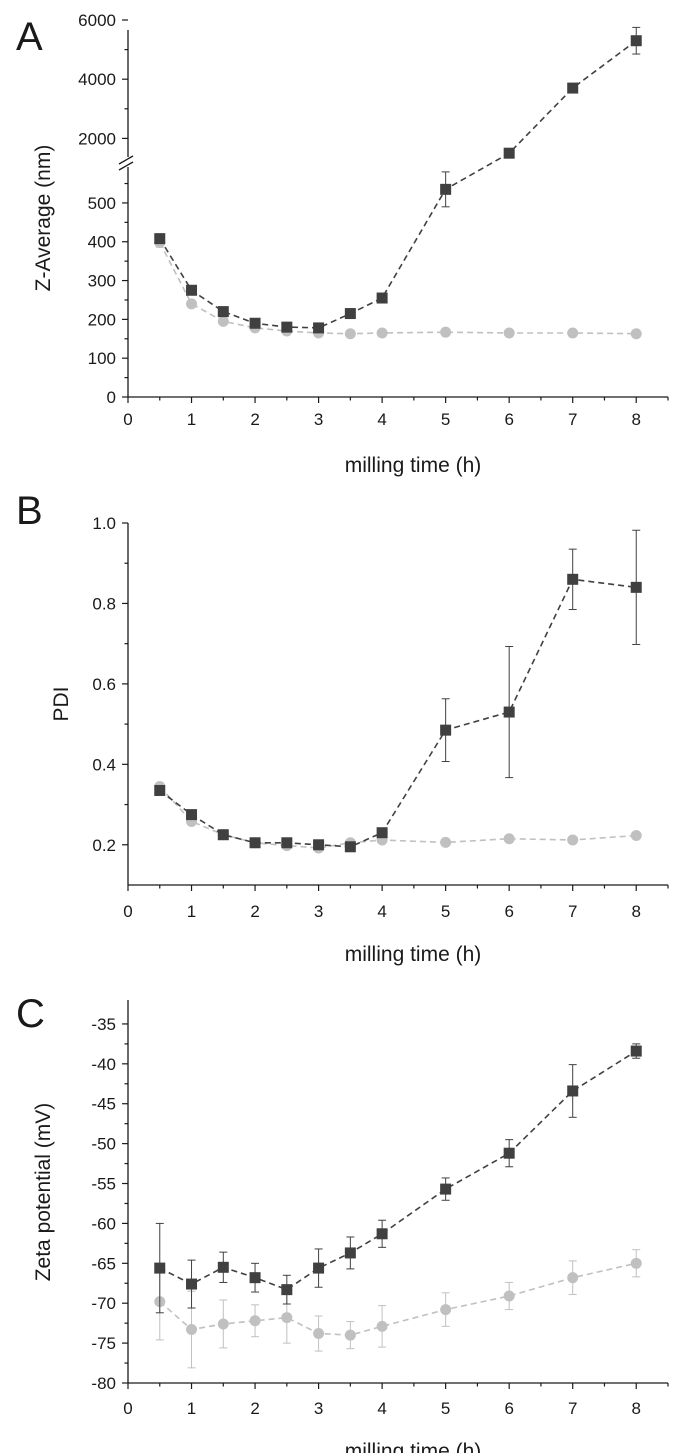 This screenshot has width=685, height=1453. I want to click on y-tick-label: 6000, so click(97, 20).